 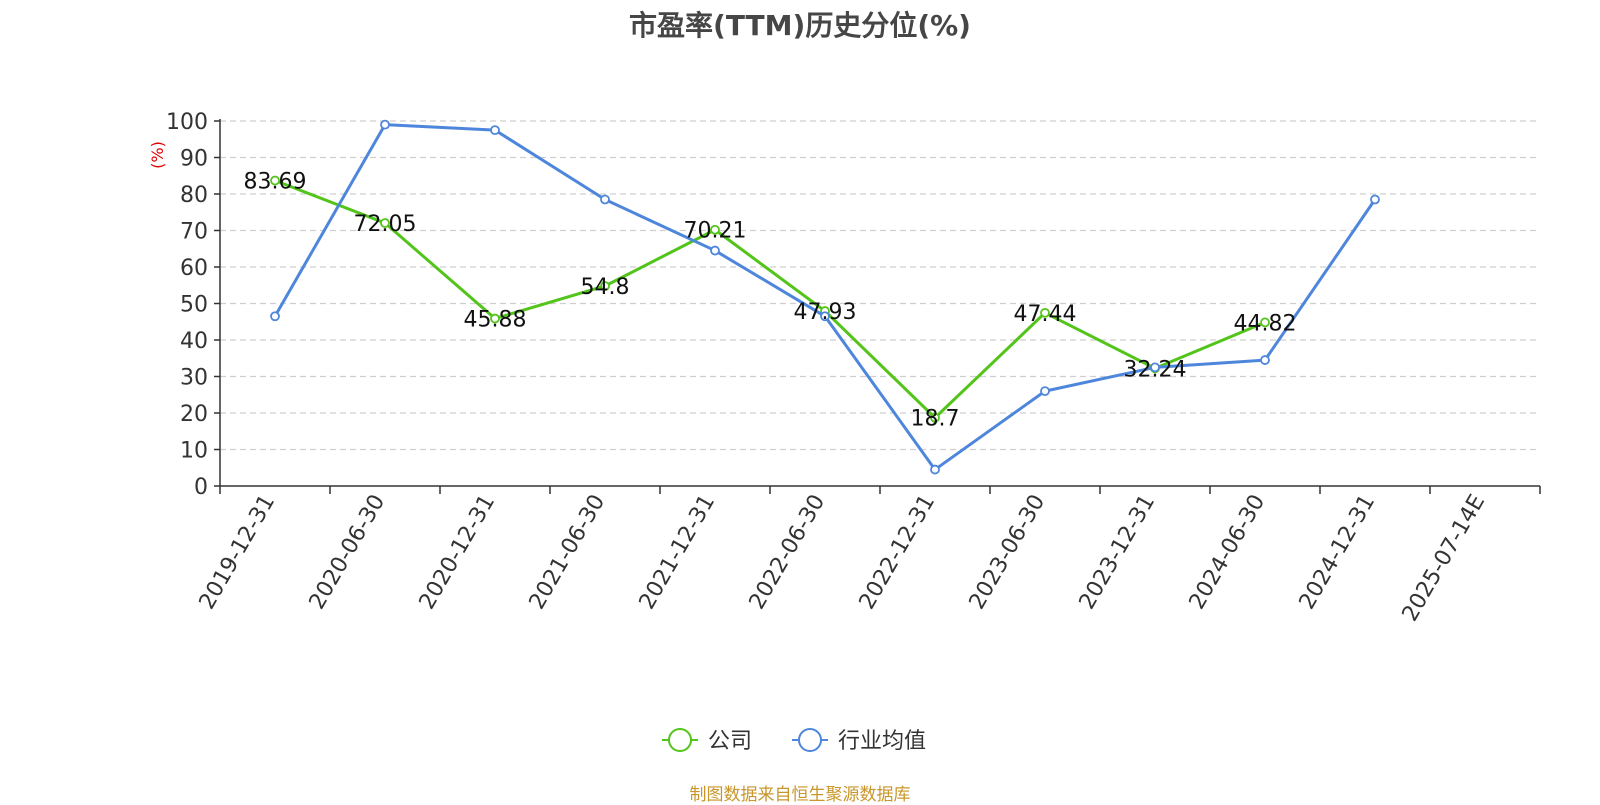 What do you see at coordinates (458, 552) in the screenshot?
I see `x-tick-label: 2020-12-31` at bounding box center [458, 552].